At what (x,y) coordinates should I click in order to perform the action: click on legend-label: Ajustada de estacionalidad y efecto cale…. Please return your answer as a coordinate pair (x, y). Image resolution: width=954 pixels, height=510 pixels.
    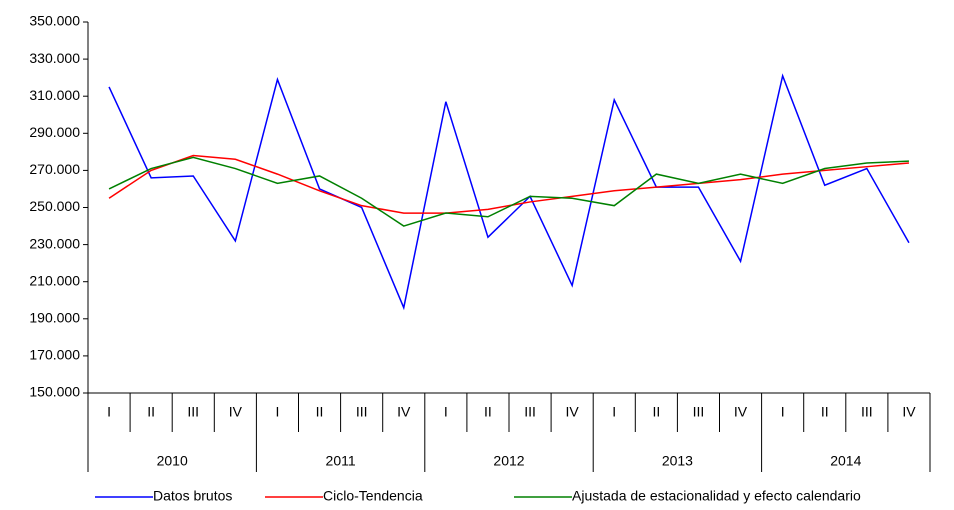
    Looking at the image, I should click on (716, 496).